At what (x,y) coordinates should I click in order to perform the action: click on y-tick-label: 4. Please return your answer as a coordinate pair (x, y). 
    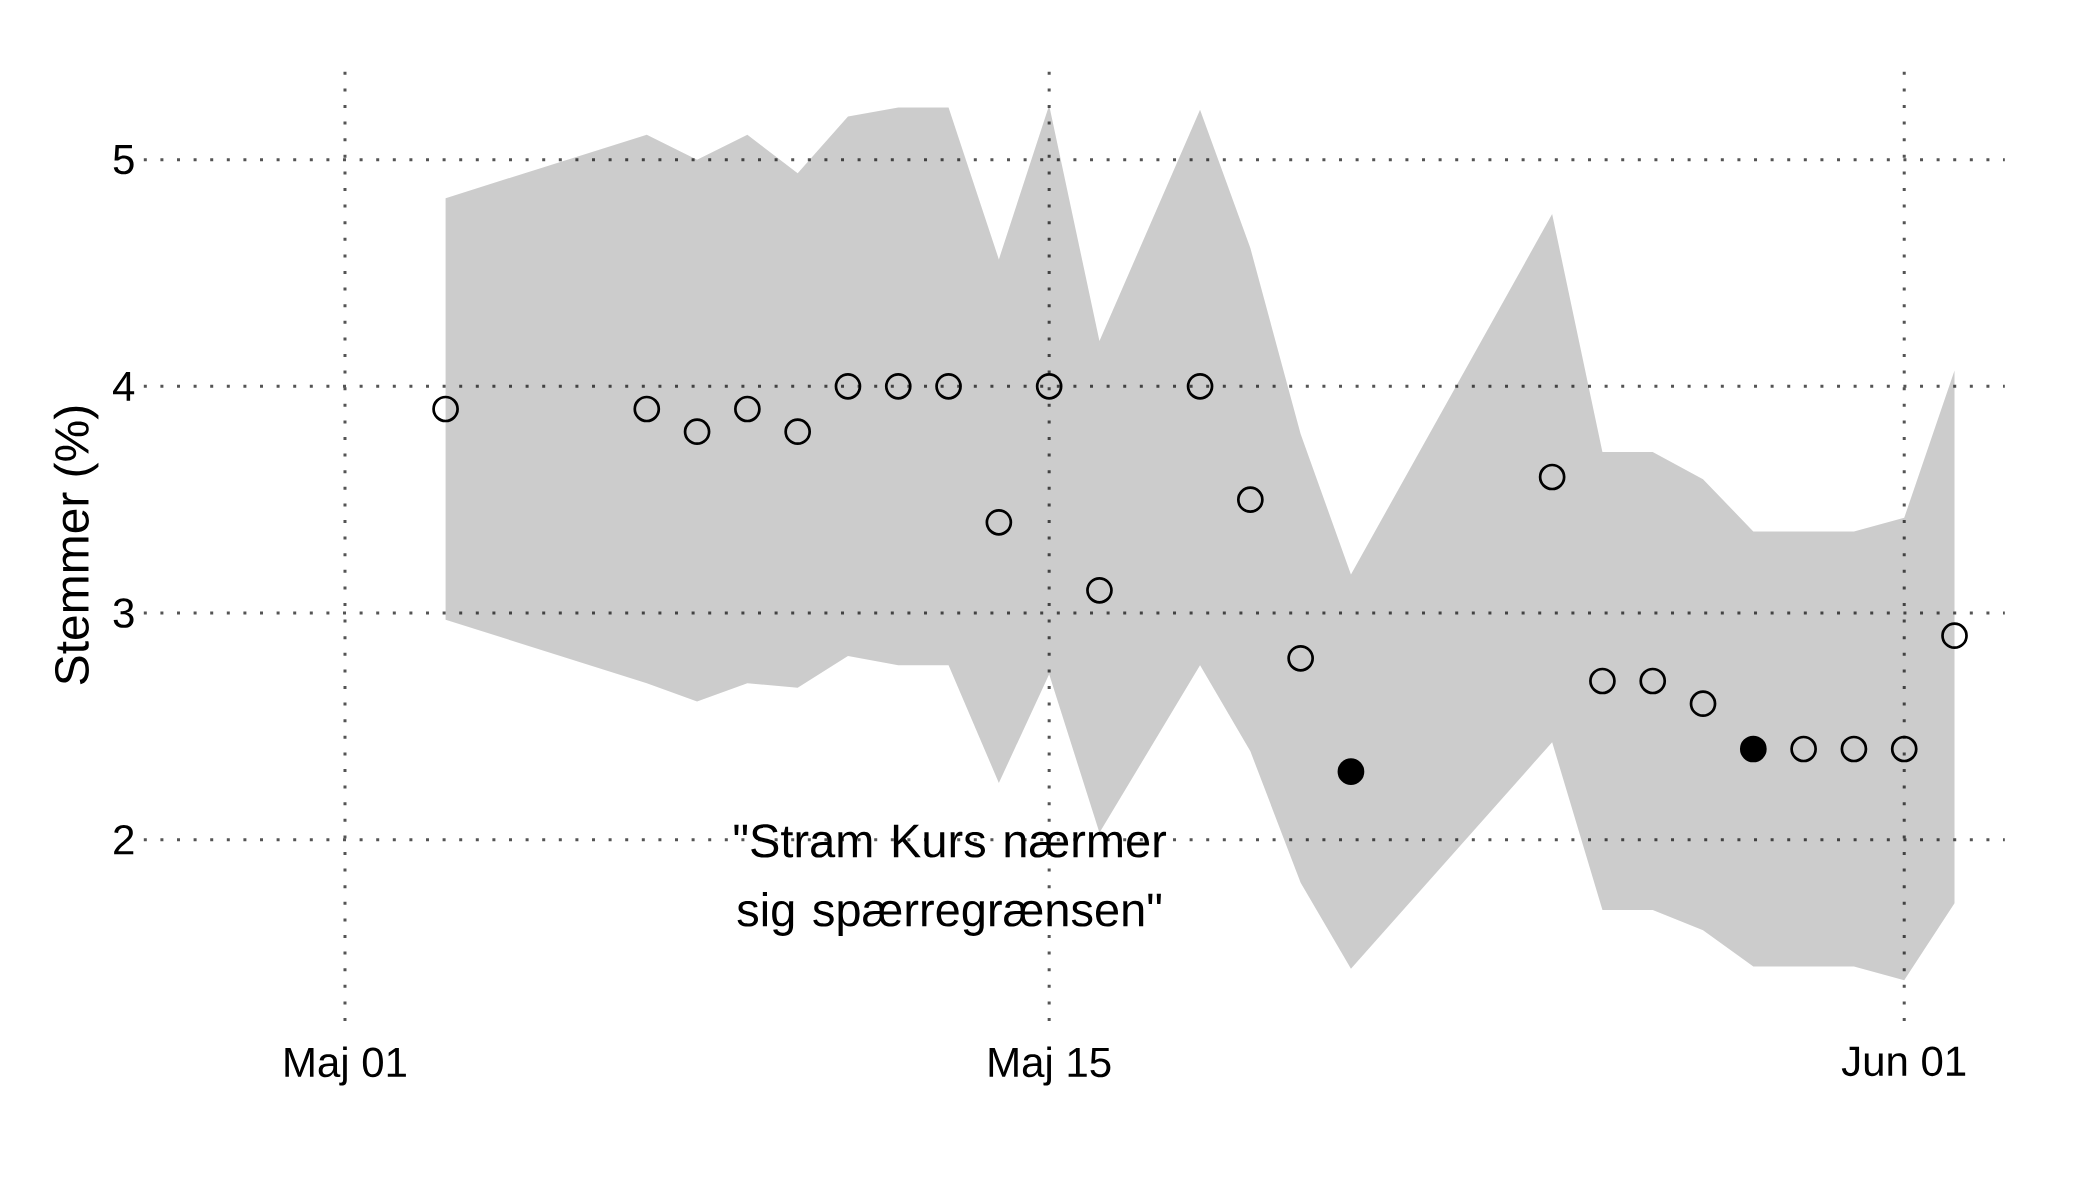
    Looking at the image, I should click on (124, 386).